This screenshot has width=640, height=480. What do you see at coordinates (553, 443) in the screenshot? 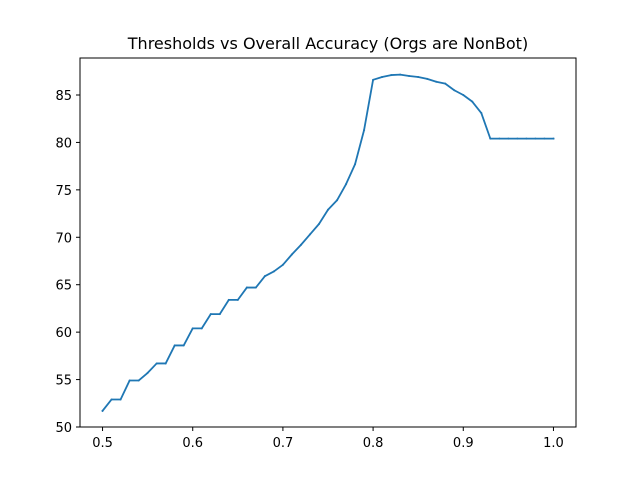
I see `x-tick-label: 1.0` at bounding box center [553, 443].